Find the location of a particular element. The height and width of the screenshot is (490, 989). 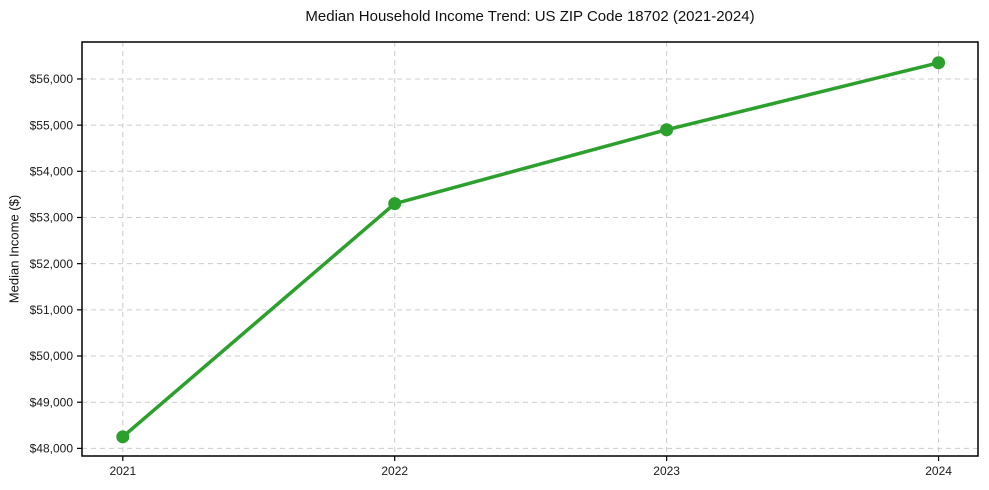

data-point-2021 is located at coordinates (123, 437).